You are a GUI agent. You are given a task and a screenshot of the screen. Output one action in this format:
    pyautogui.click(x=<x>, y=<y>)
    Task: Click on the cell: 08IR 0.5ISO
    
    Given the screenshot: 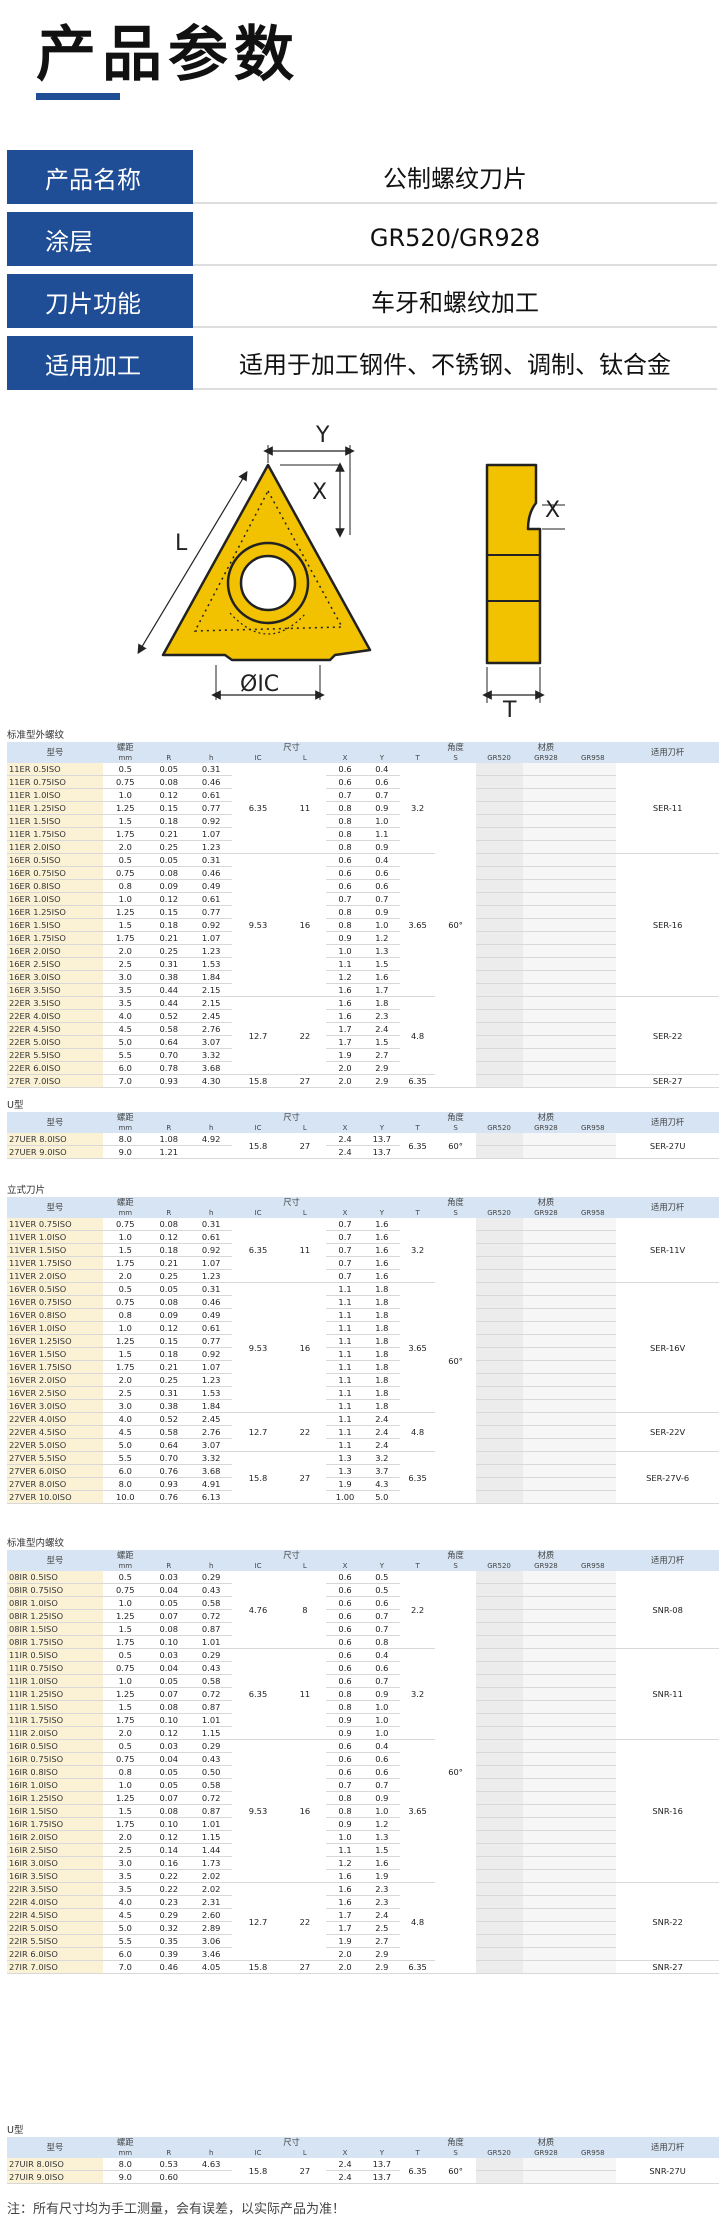 What is the action you would take?
    pyautogui.click(x=55, y=1577)
    